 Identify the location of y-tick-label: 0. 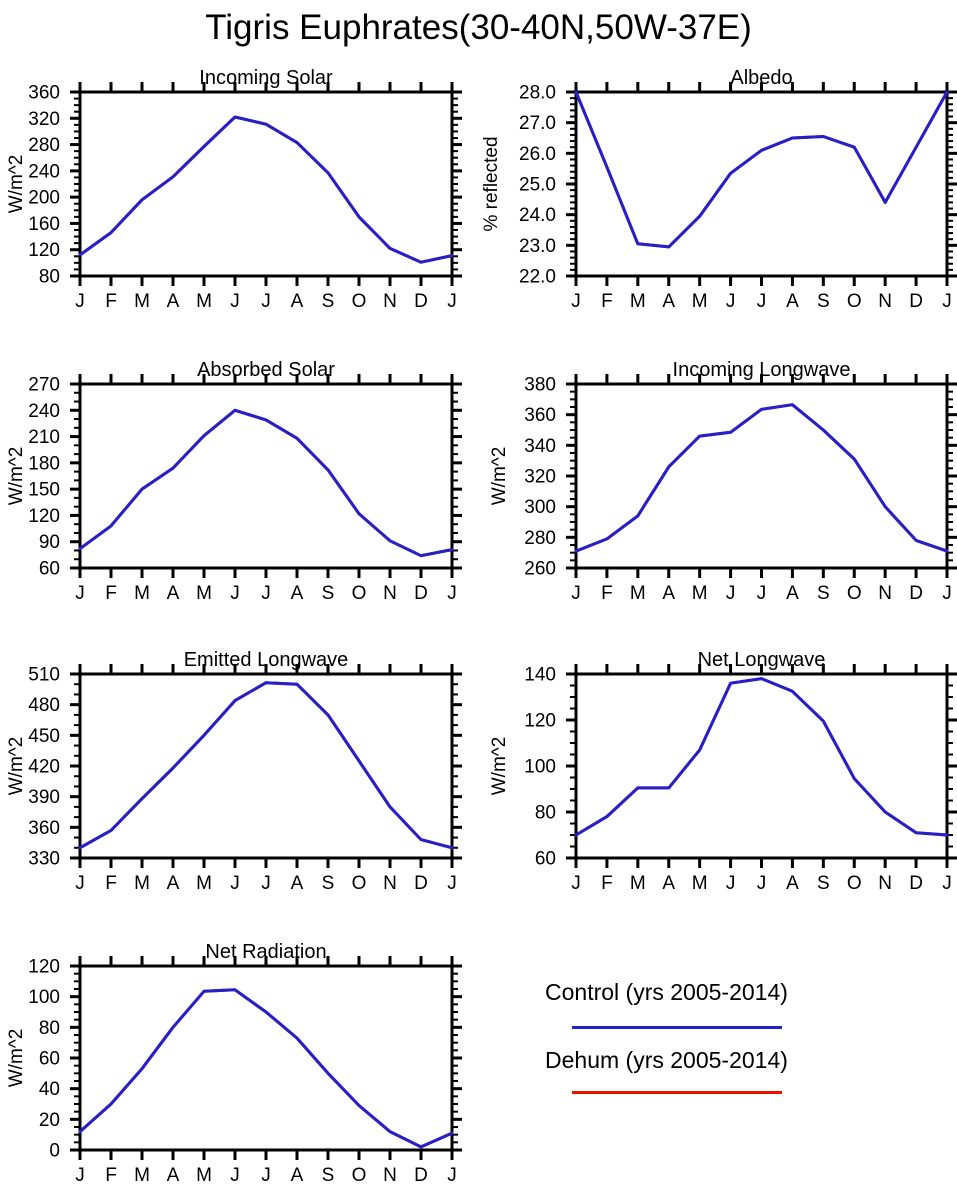
(54, 1151).